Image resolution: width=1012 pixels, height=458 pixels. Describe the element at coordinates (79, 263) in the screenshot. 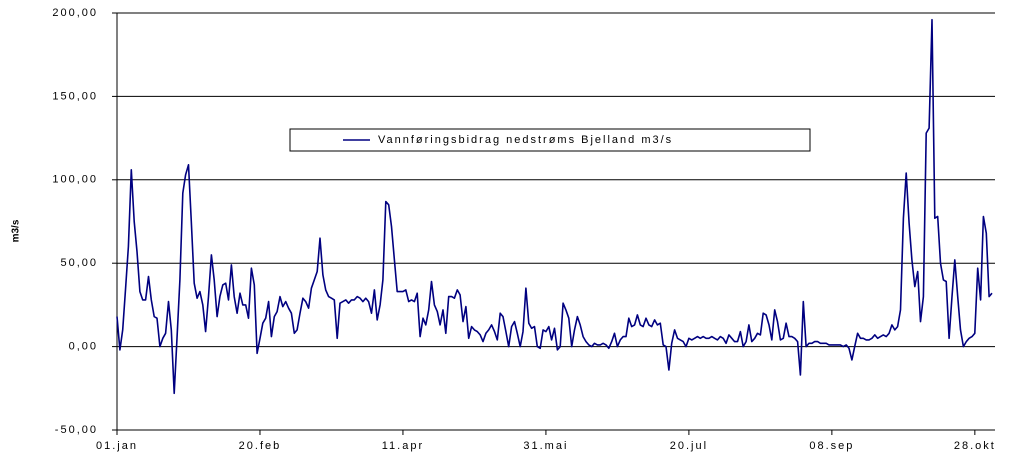

I see `y-tick-label: 50,00` at that location.